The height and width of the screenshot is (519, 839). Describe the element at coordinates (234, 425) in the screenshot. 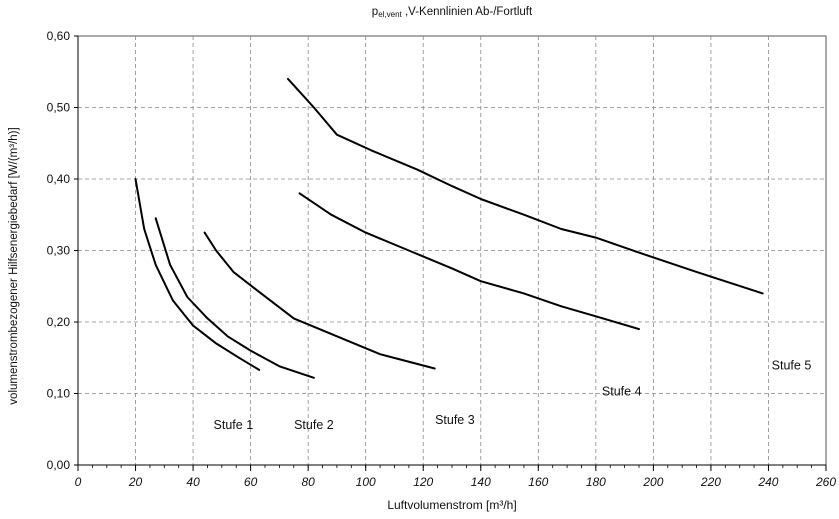

I see `curve-label-stufe-1: Stufe 1` at that location.